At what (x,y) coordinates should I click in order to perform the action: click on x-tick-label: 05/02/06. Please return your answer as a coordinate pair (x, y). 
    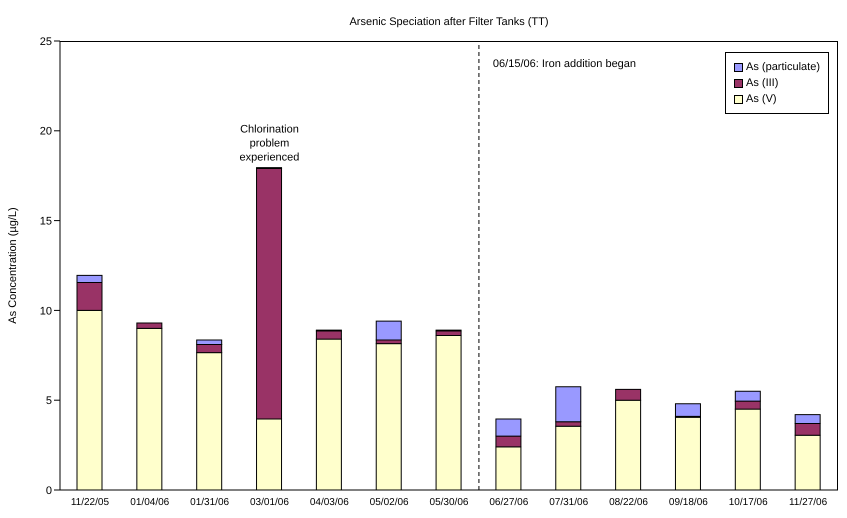
    Looking at the image, I should click on (390, 502).